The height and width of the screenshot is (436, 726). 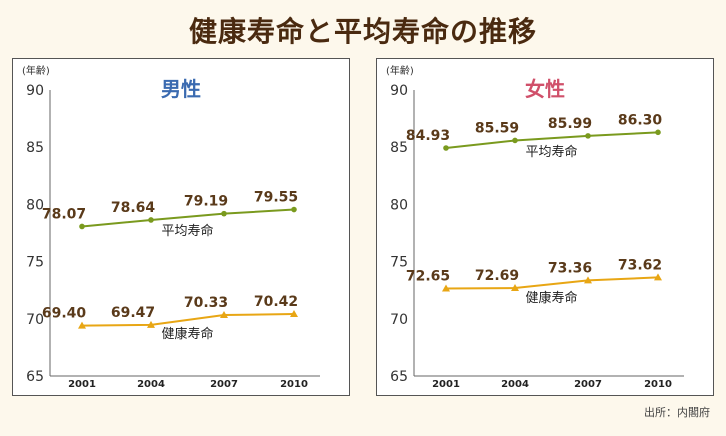 I want to click on data-label: 86.30, so click(x=640, y=120).